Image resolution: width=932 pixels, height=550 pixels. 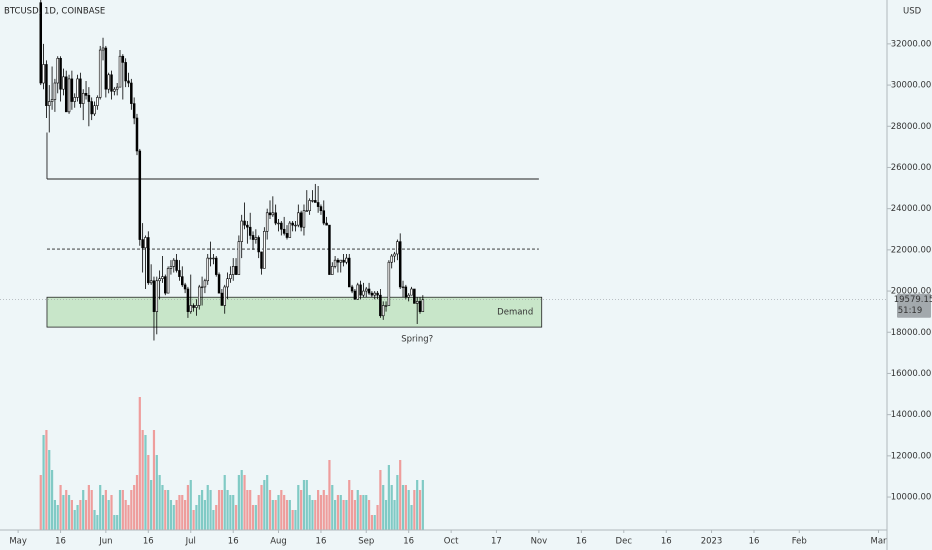 I want to click on demand-label: Demand, so click(x=515, y=313).